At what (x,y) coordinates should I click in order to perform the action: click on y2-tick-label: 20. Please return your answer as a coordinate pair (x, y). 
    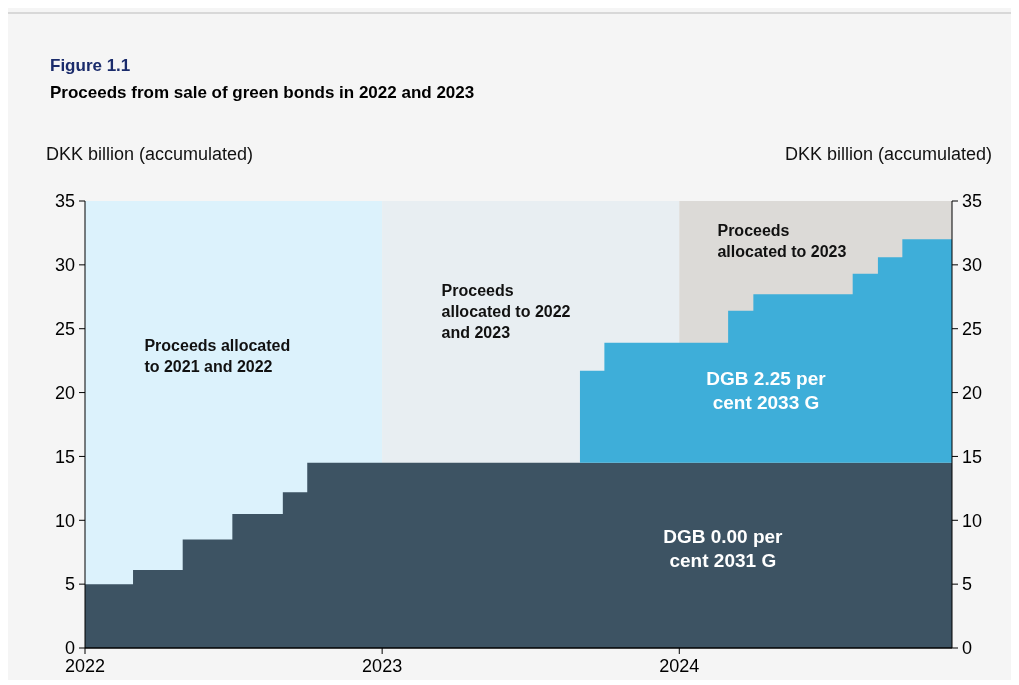
    Looking at the image, I should click on (972, 392).